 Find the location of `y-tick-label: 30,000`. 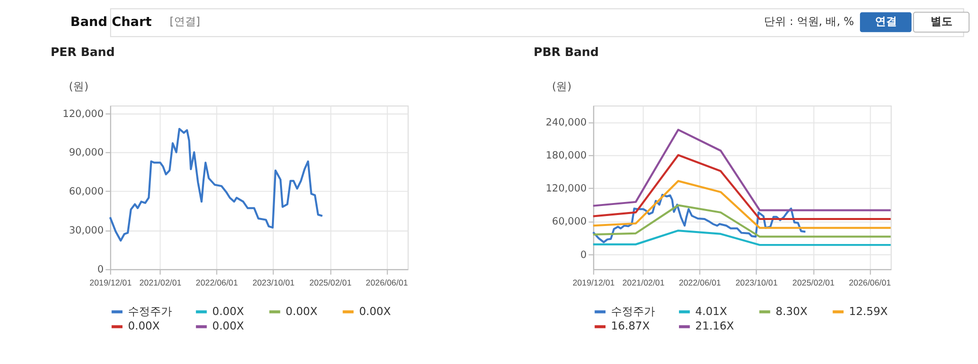

y-tick-label: 30,000 is located at coordinates (86, 231).